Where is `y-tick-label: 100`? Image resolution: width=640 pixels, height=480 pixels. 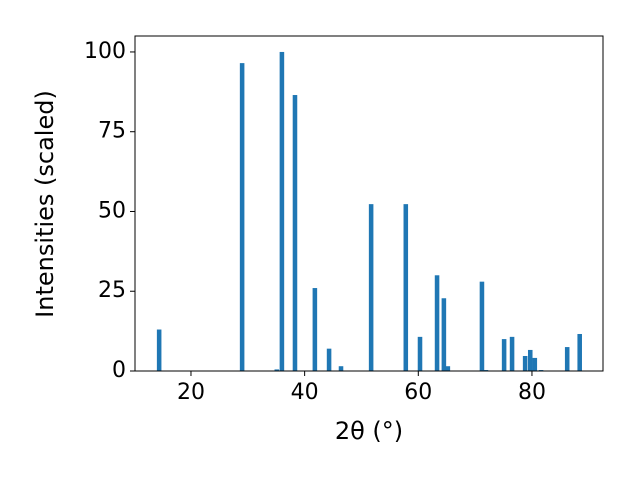 y-tick-label: 100 is located at coordinates (105, 51).